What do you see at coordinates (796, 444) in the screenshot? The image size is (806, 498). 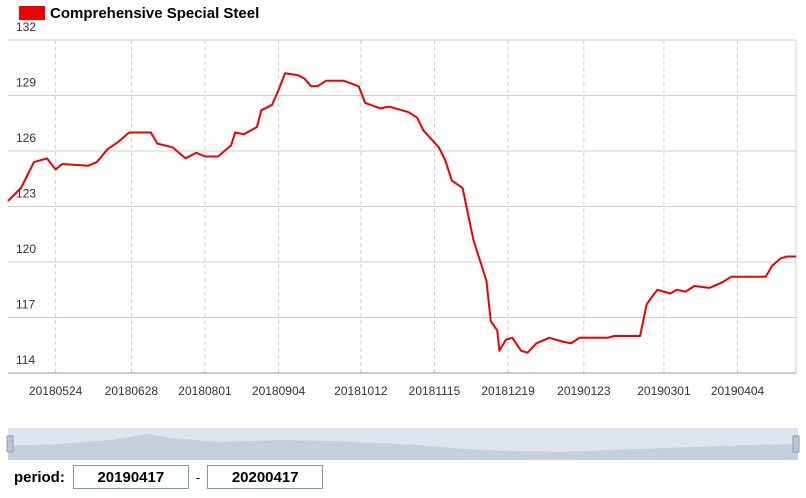 I see `slider-handle-right` at bounding box center [796, 444].